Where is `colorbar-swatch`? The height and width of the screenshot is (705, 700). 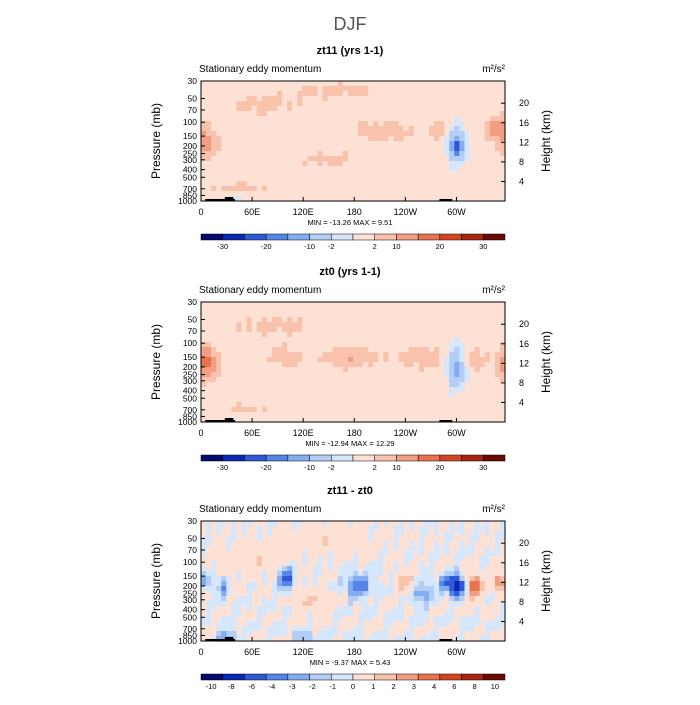 colorbar-swatch is located at coordinates (255, 237).